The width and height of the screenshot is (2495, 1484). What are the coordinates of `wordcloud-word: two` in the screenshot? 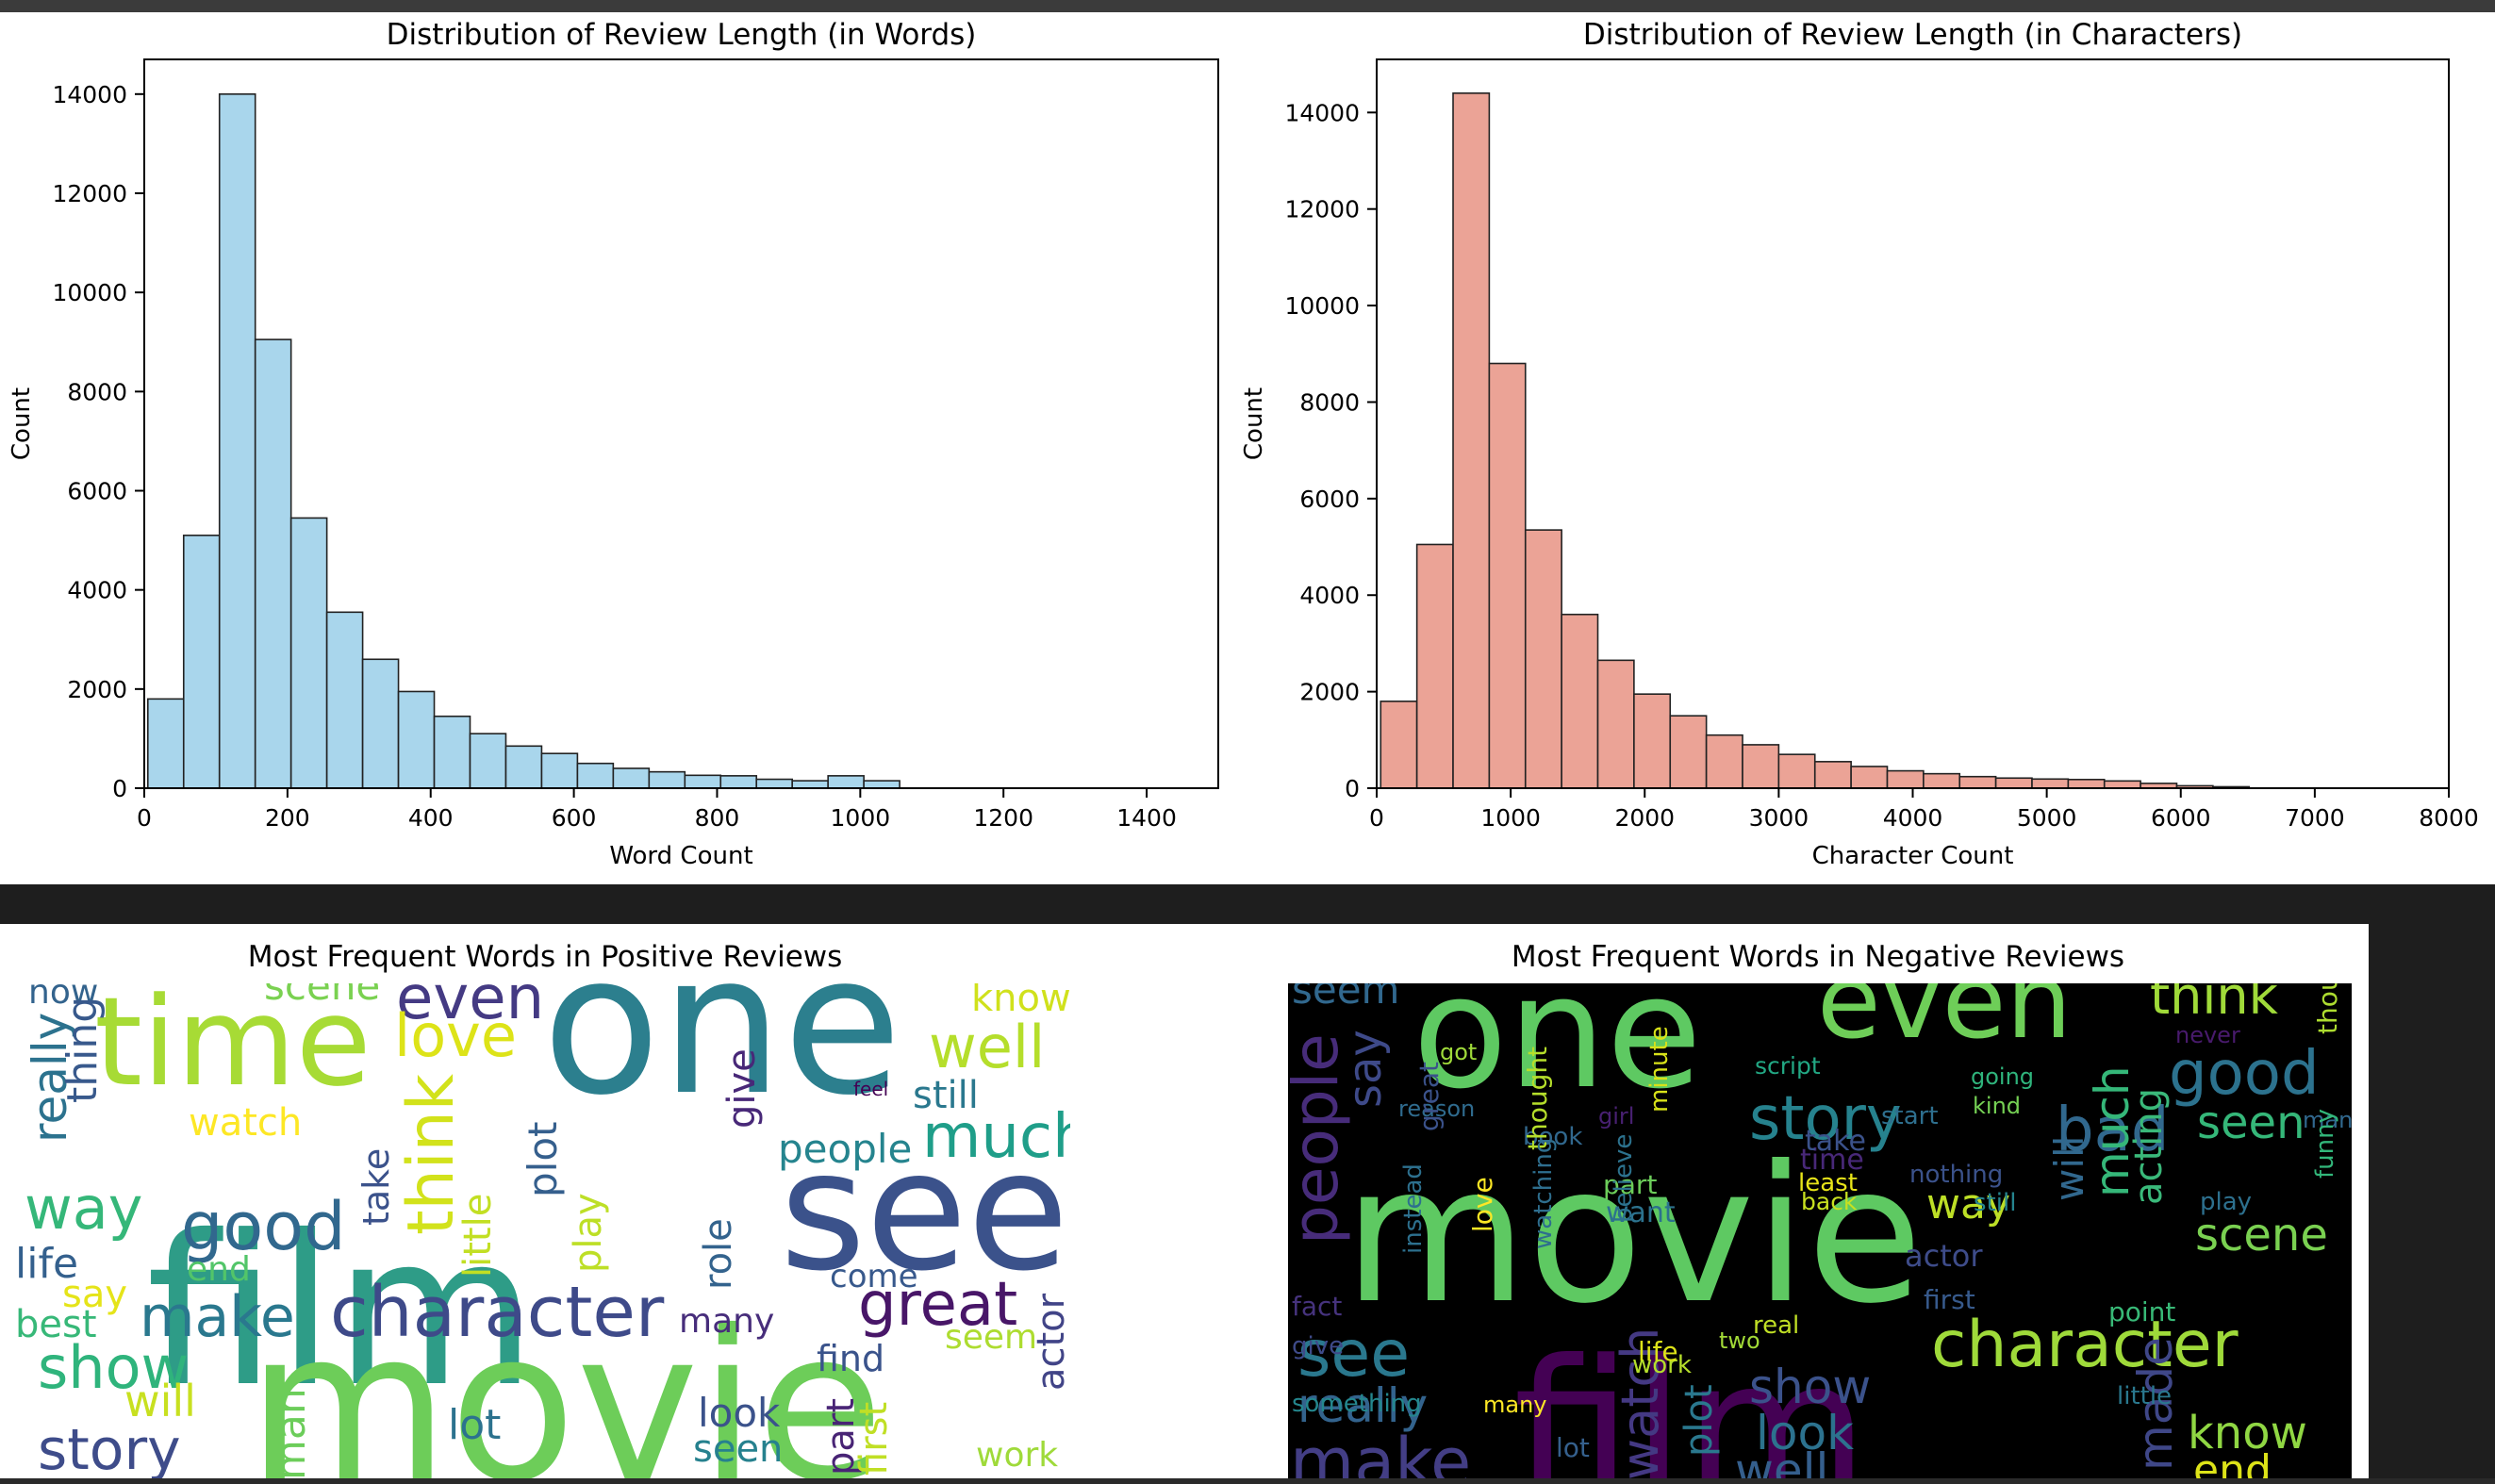 It's located at (1740, 1341).